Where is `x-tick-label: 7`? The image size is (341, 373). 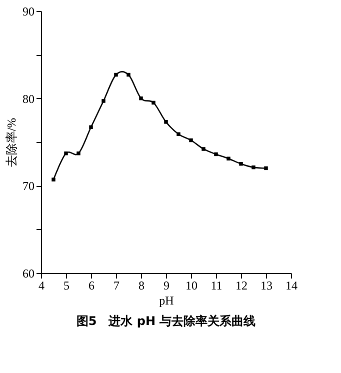
x-tick-label: 7 is located at coordinates (117, 285).